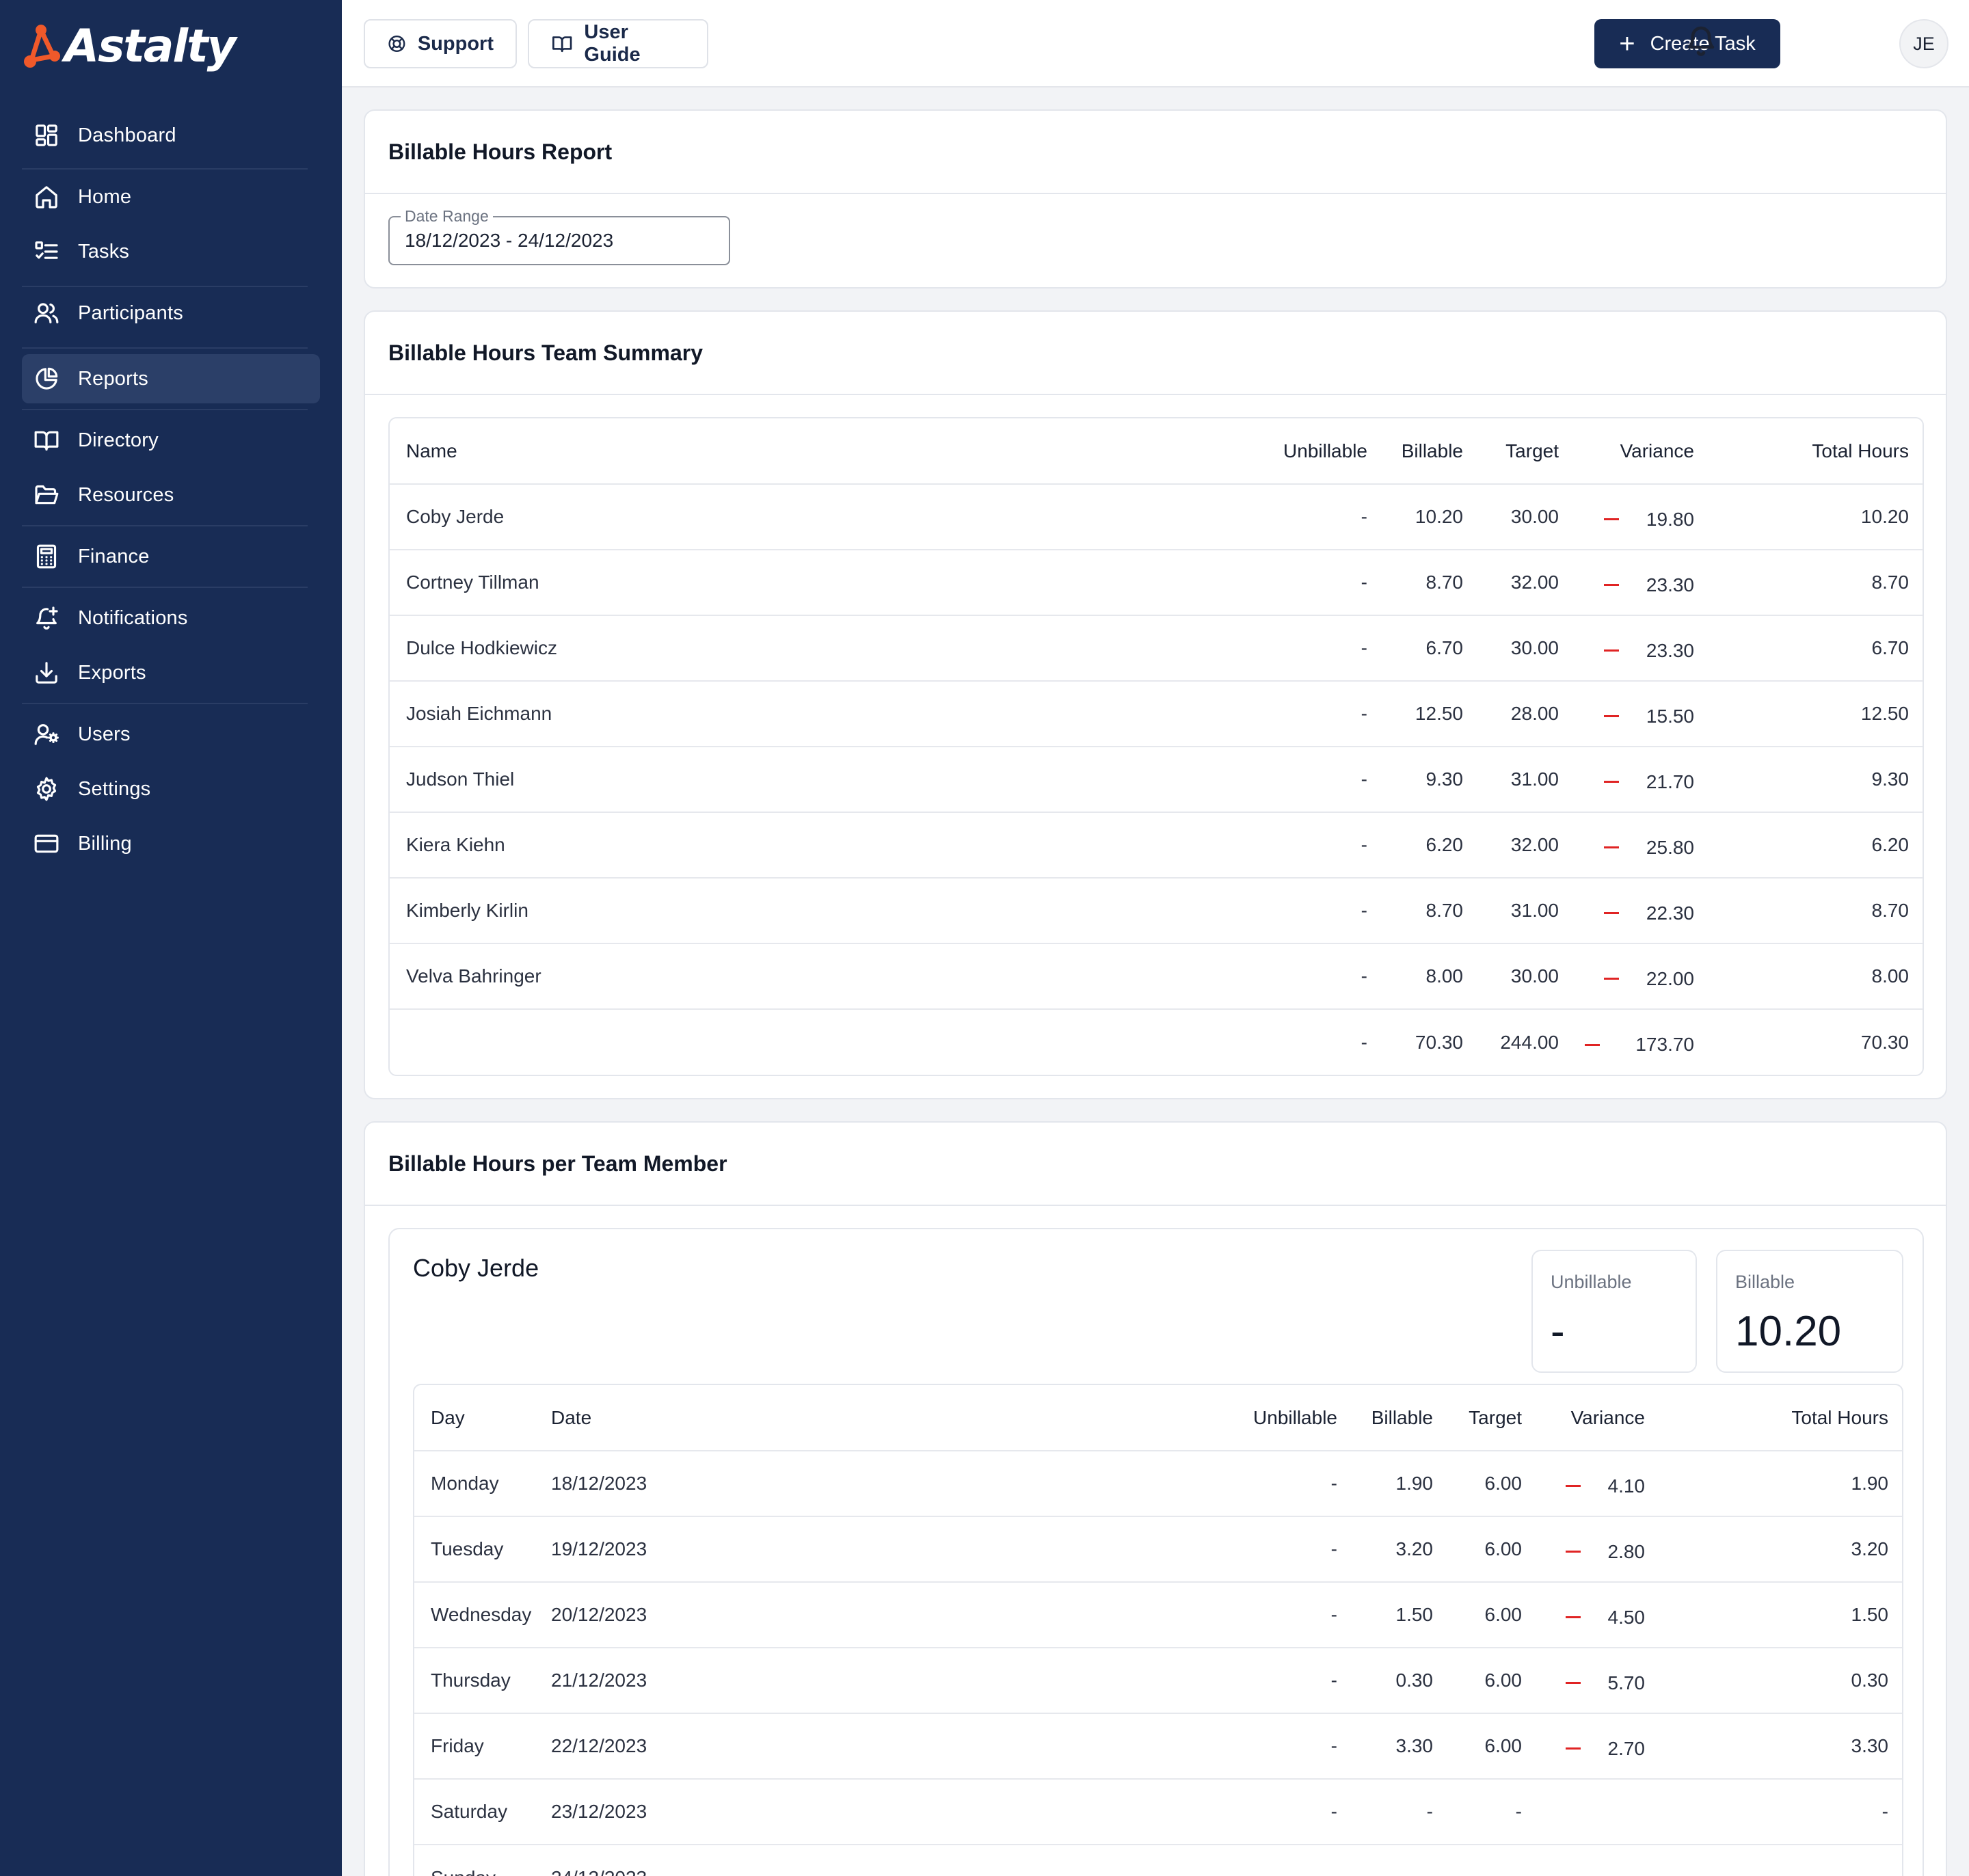  What do you see at coordinates (1788, 1331) in the screenshot?
I see `stat-value: 10.20` at bounding box center [1788, 1331].